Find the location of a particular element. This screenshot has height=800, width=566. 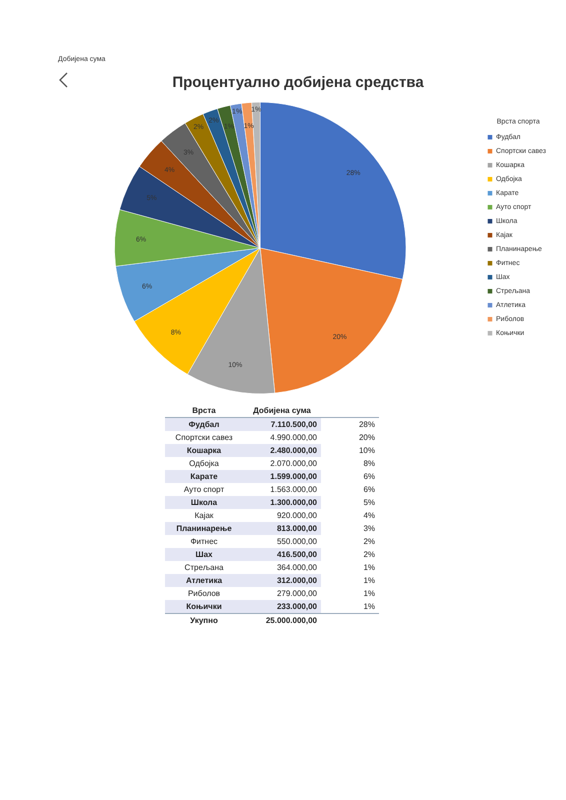

category-label: Одбојка is located at coordinates (204, 463).